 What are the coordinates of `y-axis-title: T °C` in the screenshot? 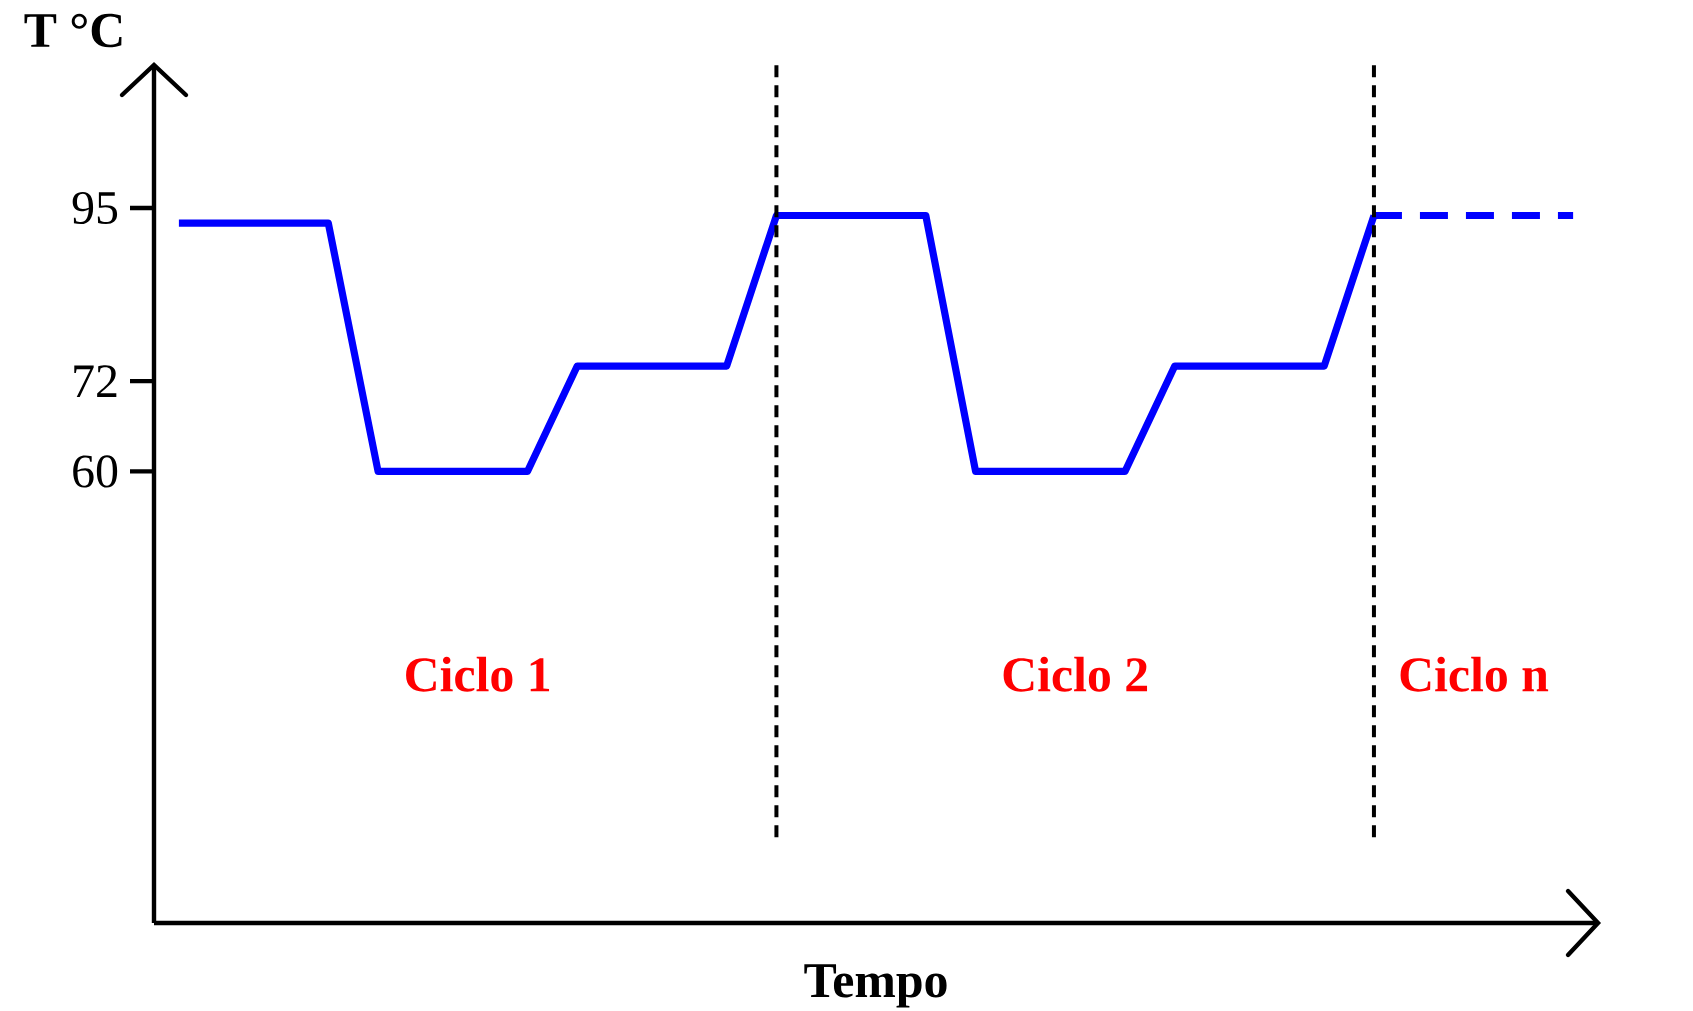 It's located at (73, 30).